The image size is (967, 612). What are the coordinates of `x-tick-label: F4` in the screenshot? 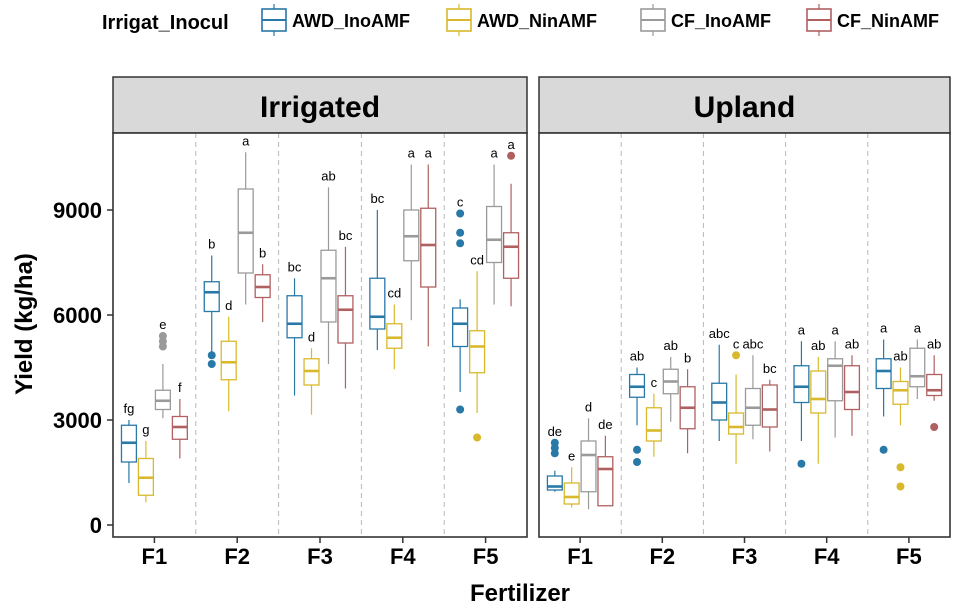 It's located at (403, 556).